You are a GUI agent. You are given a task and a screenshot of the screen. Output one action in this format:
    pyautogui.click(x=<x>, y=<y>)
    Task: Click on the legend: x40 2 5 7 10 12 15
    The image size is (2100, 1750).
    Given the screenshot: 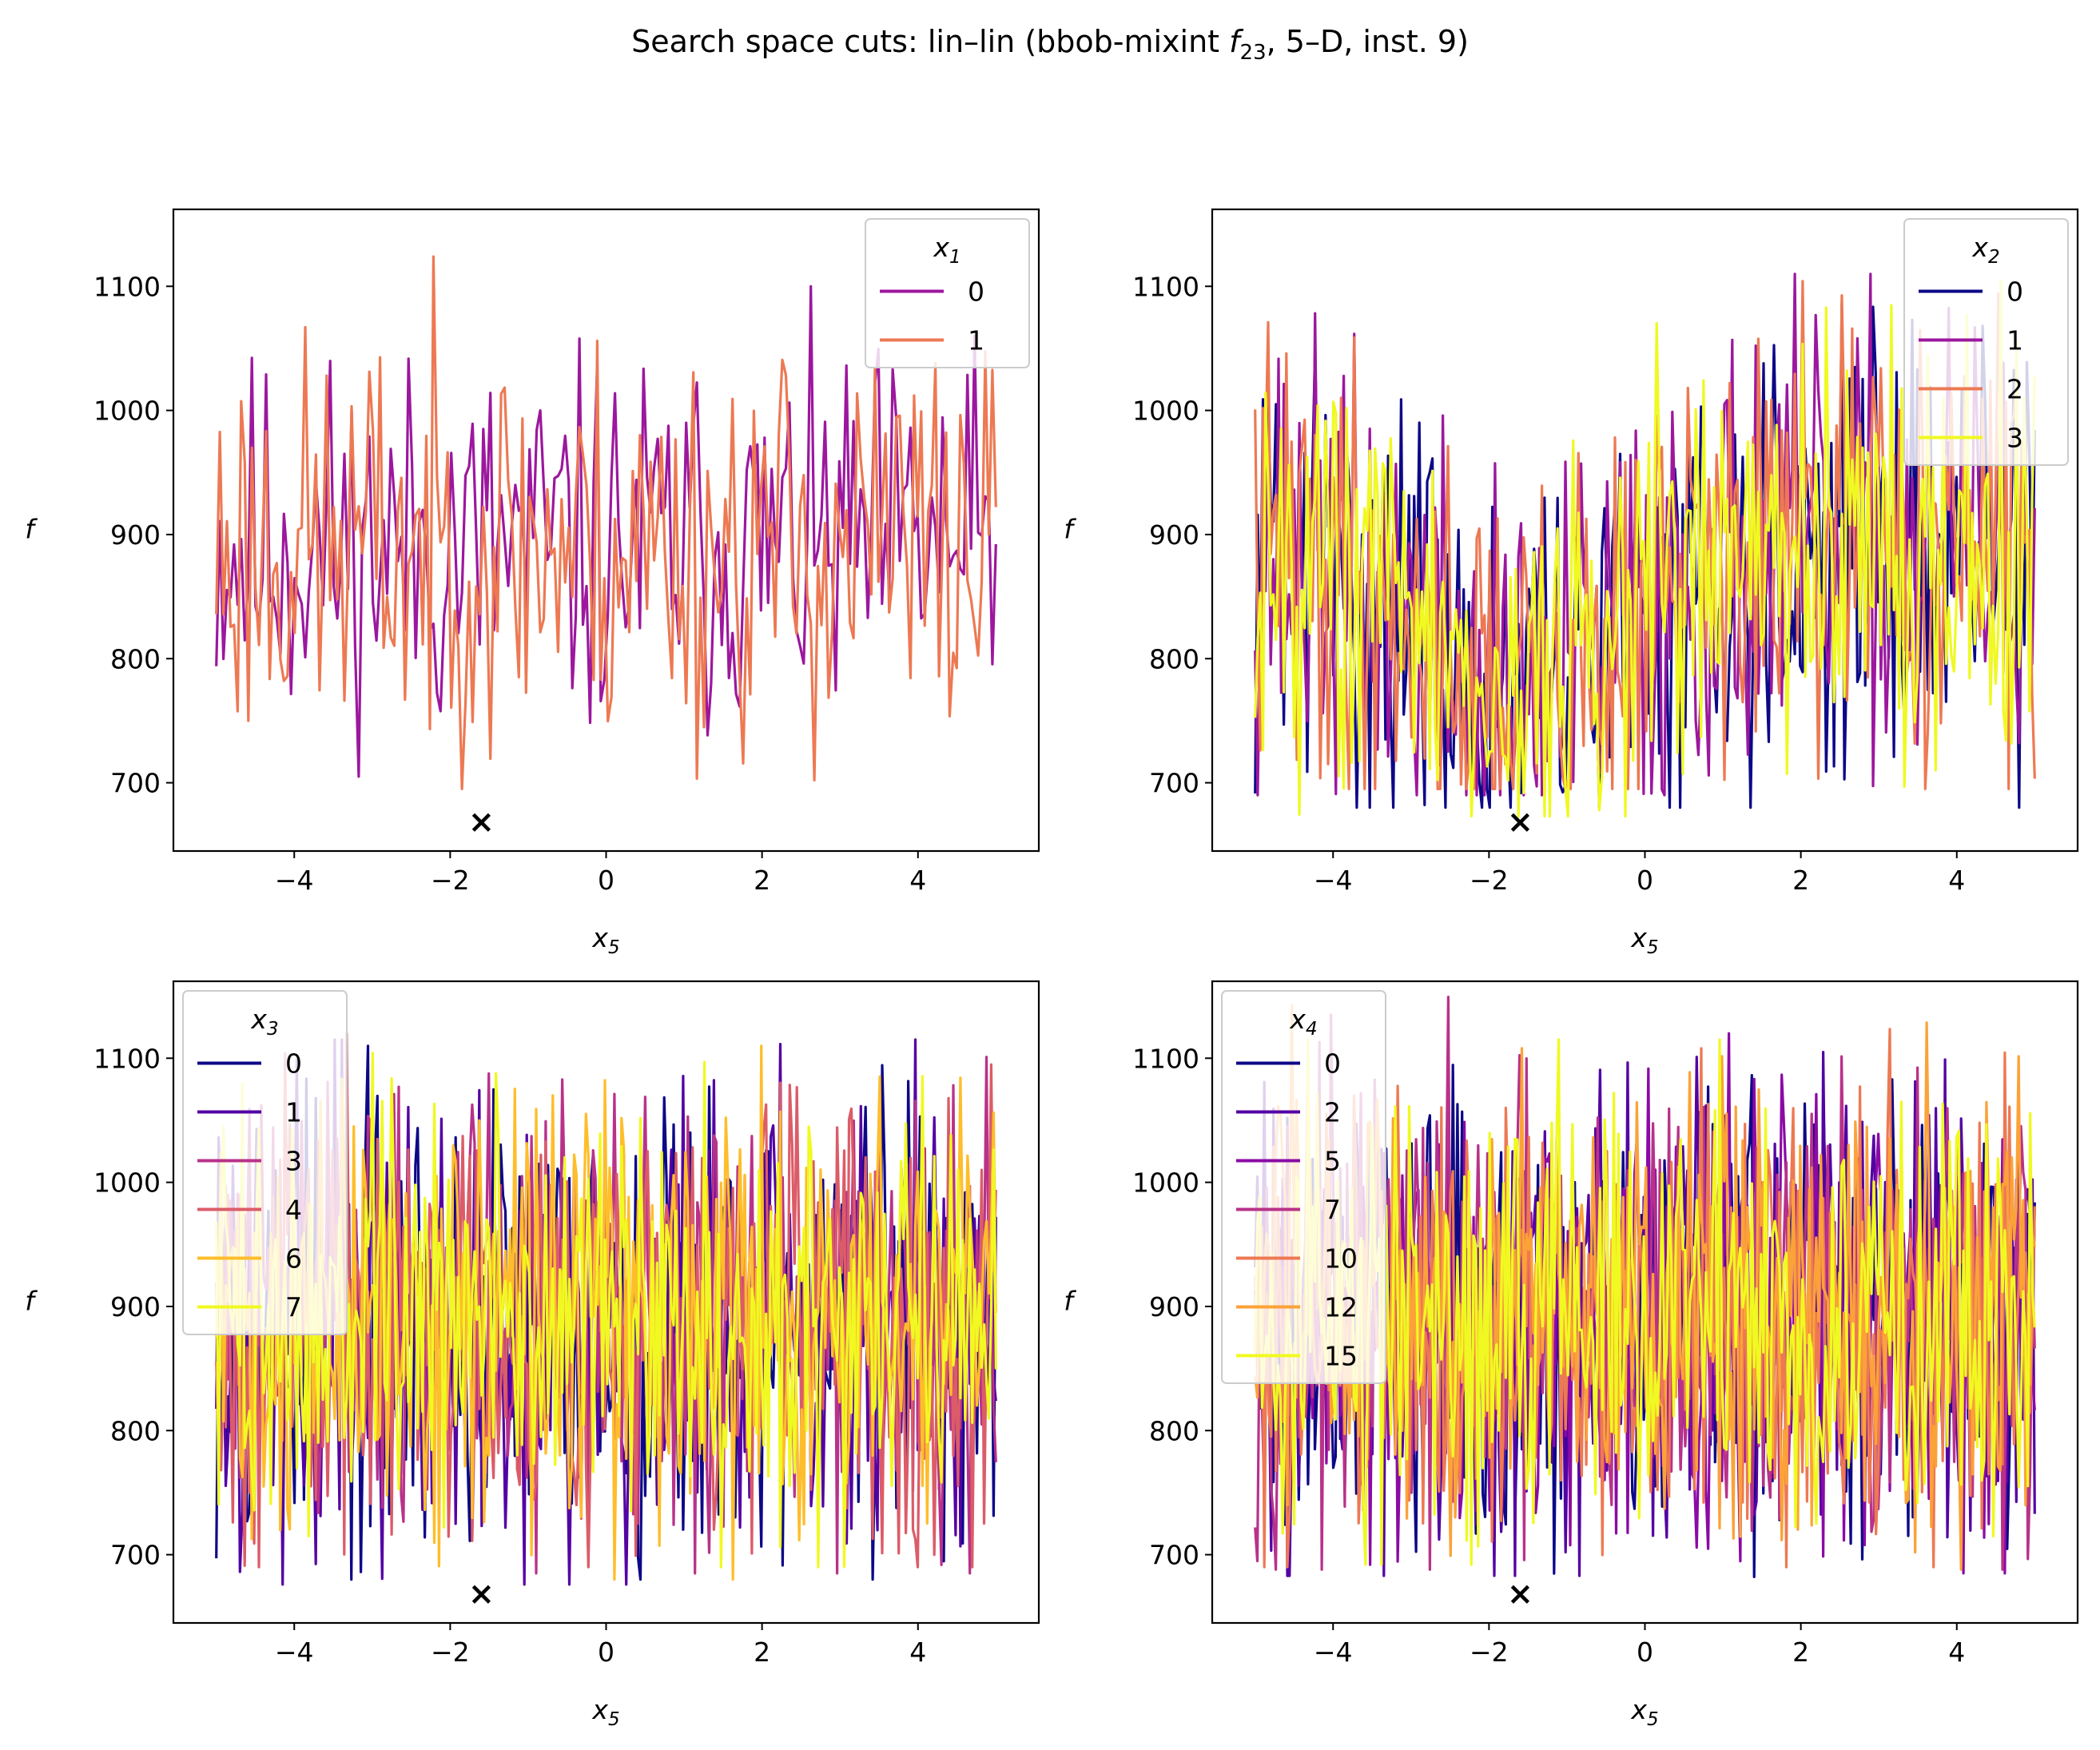 What is the action you would take?
    pyautogui.click(x=1303, y=1187)
    